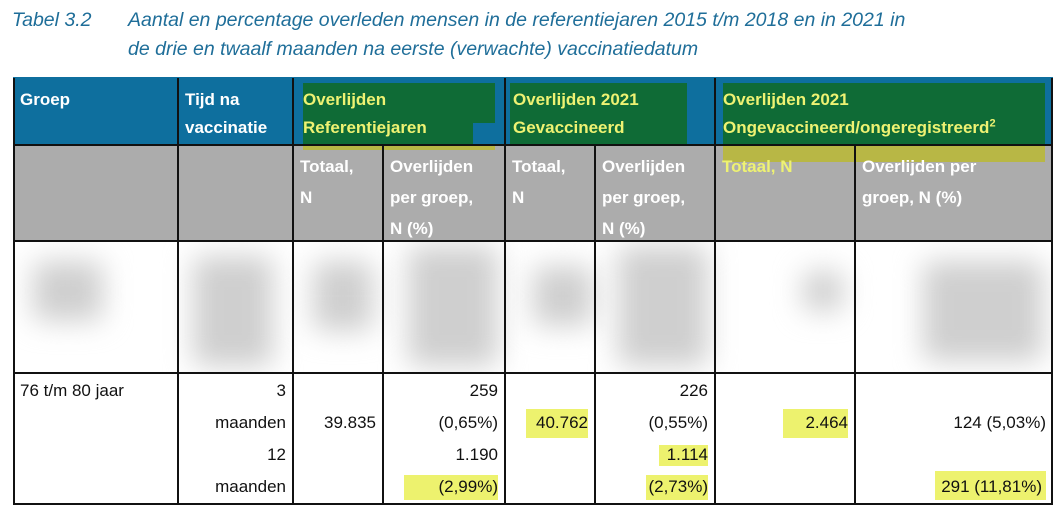 This screenshot has height=505, width=1062. Describe the element at coordinates (954, 439) in the screenshot. I see `cell-unvac-pct: 124 (5,03%) 291 (11,81%)` at that location.